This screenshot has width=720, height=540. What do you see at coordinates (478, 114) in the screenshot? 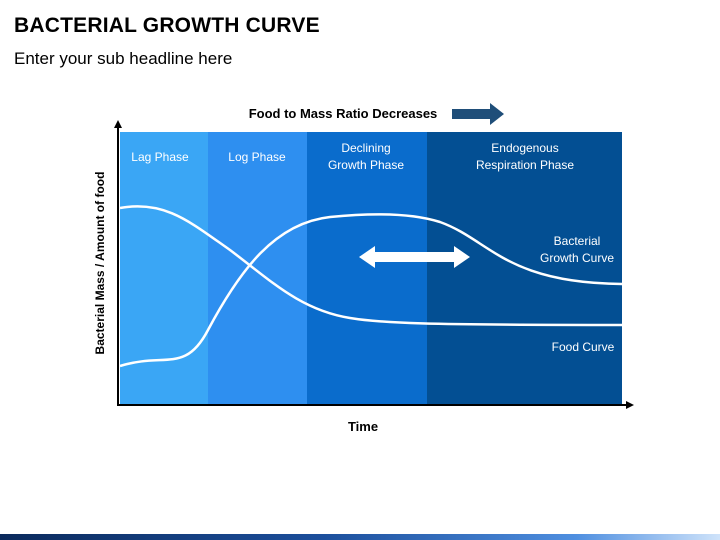
I see `direction-arrow-icon` at bounding box center [478, 114].